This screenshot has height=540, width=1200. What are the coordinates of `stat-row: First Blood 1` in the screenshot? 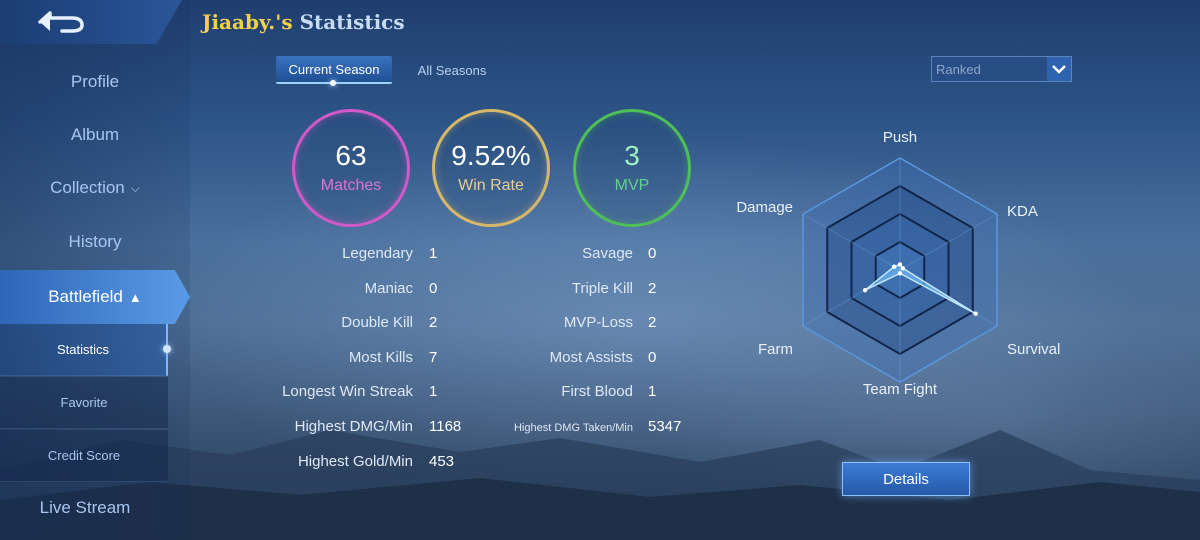 It's located at (600, 393).